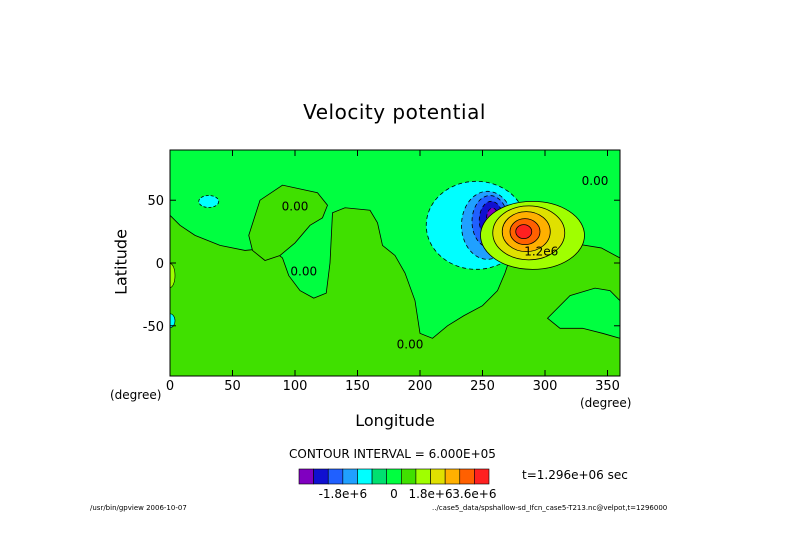 This screenshot has height=558, width=789. What do you see at coordinates (170, 386) in the screenshot?
I see `x-tick-label: 0` at bounding box center [170, 386].